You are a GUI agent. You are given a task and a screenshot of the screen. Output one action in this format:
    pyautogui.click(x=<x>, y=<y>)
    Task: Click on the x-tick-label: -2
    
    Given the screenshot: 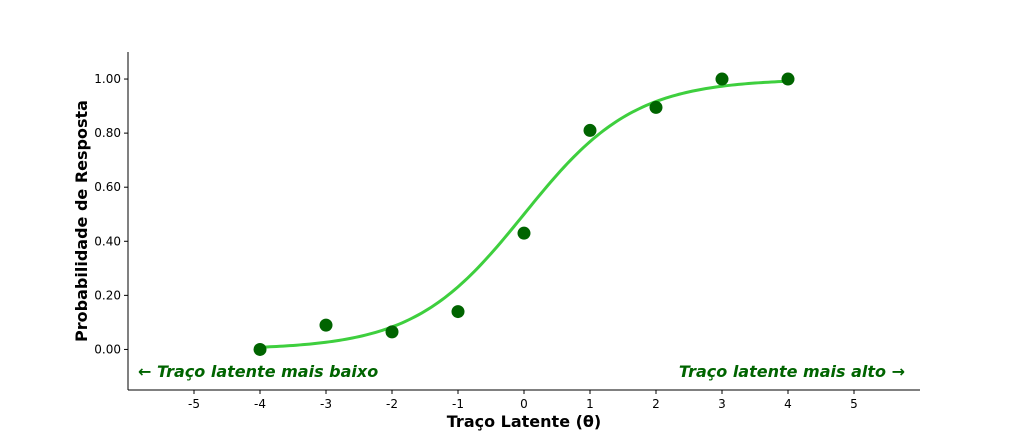 What is the action you would take?
    pyautogui.click(x=392, y=404)
    